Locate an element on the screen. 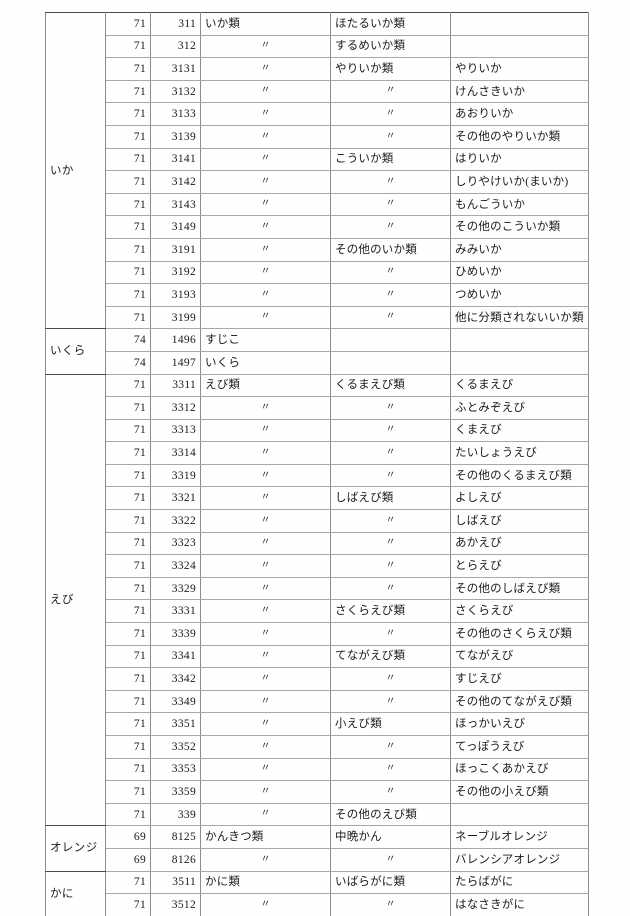 The height and width of the screenshot is (916, 630). code-item-cell: 311 is located at coordinates (175, 24).